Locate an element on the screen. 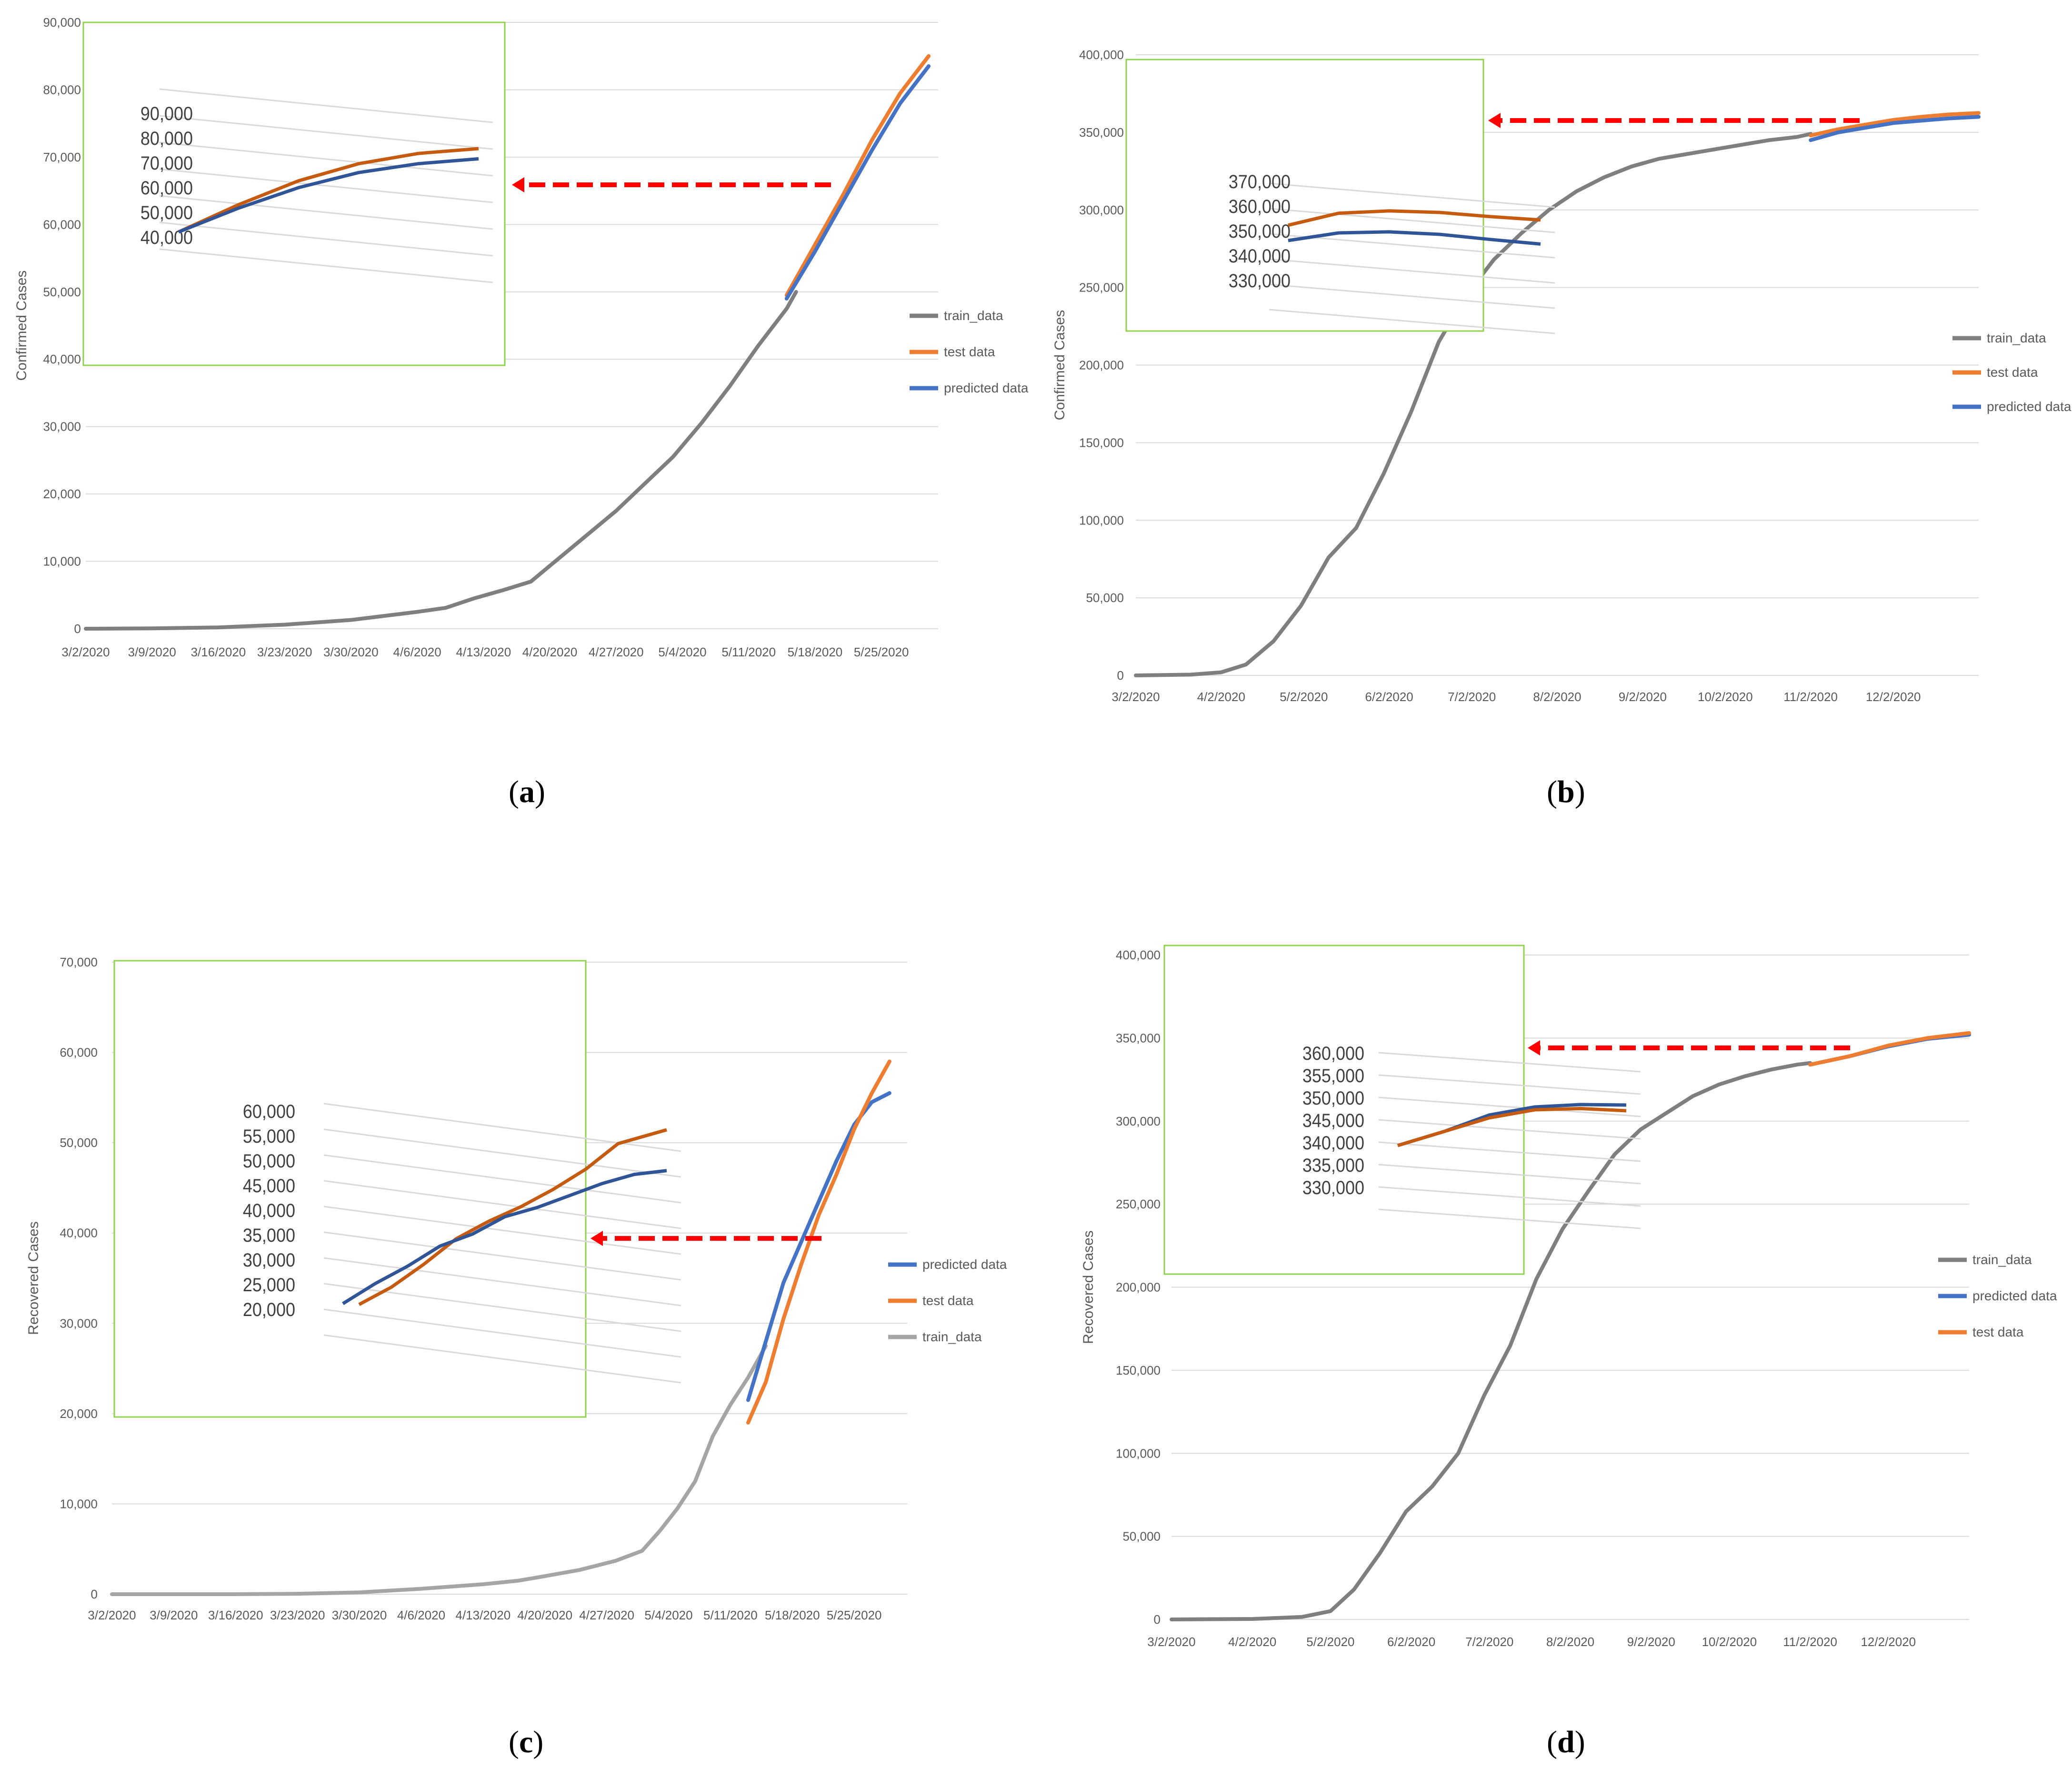  inset-tick-label: 370,000 is located at coordinates (1260, 181).